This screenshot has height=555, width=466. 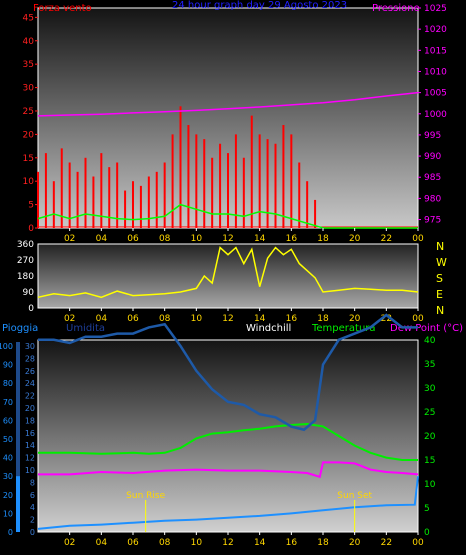 I want to click on wind-pressure-x-tick-label: 16, so click(x=292, y=239).